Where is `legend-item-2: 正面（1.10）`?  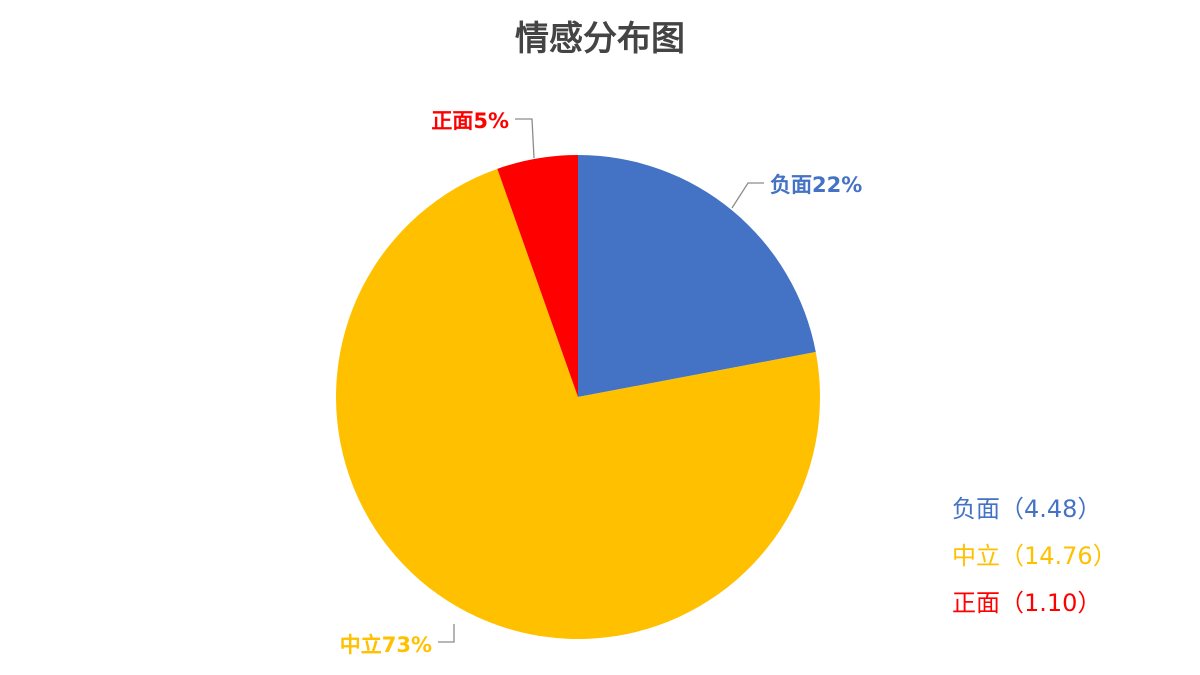 legend-item-2: 正面（1.10） is located at coordinates (1026, 603).